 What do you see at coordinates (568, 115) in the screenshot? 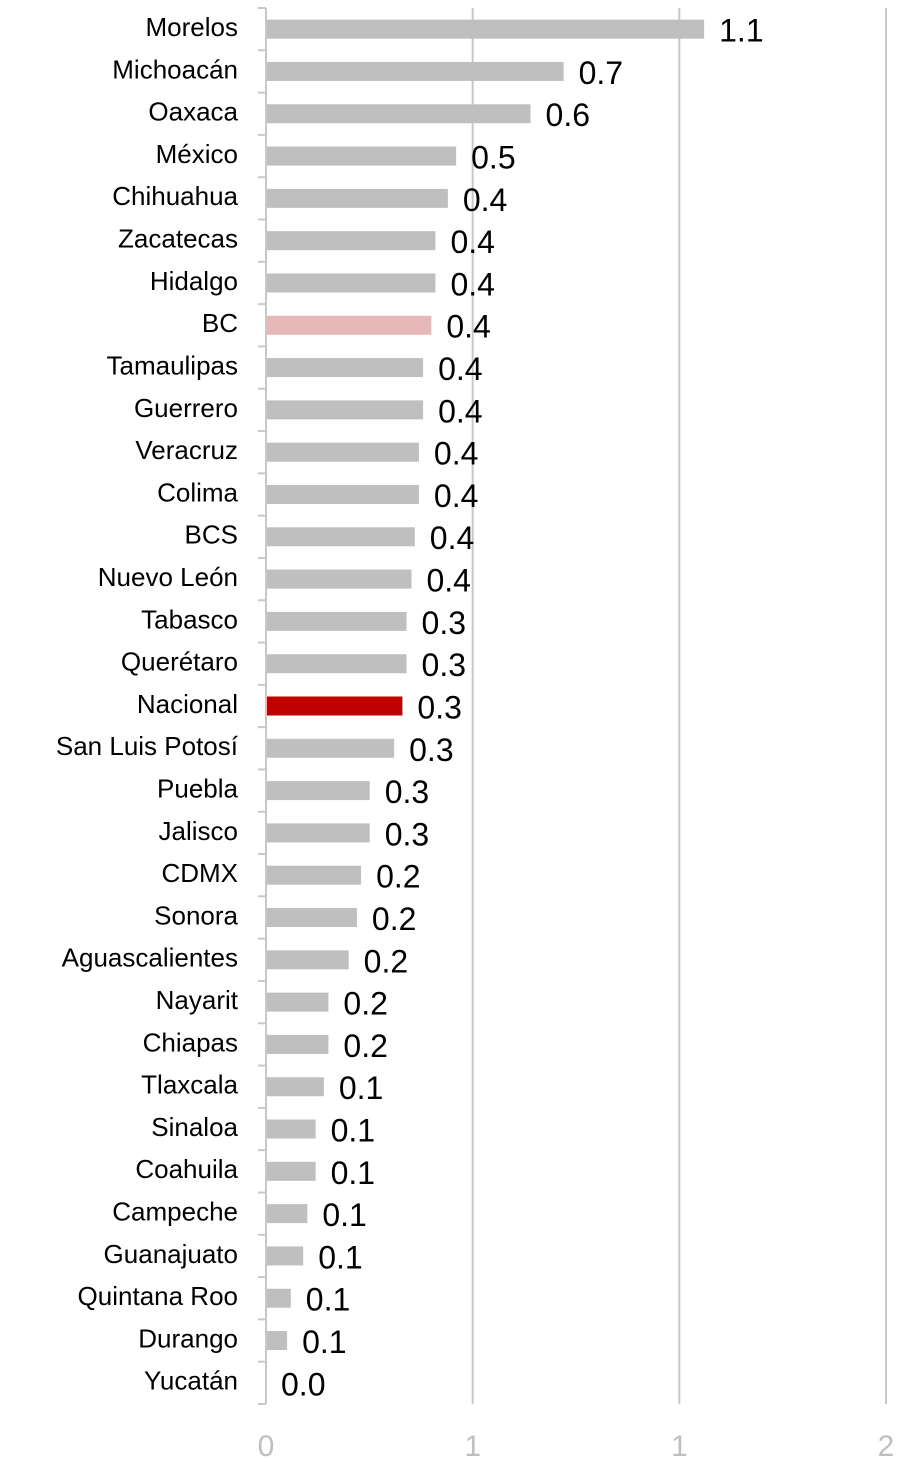
I see `value-label: 0.6` at bounding box center [568, 115].